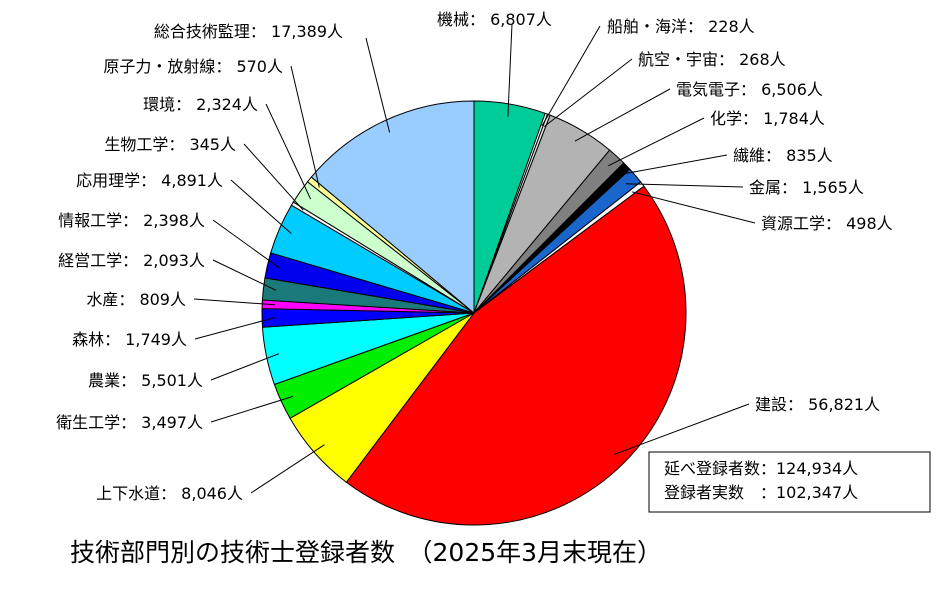 The width and height of the screenshot is (946, 591). I want to click on slice-label: 電気電子： 6,506人, so click(749, 89).